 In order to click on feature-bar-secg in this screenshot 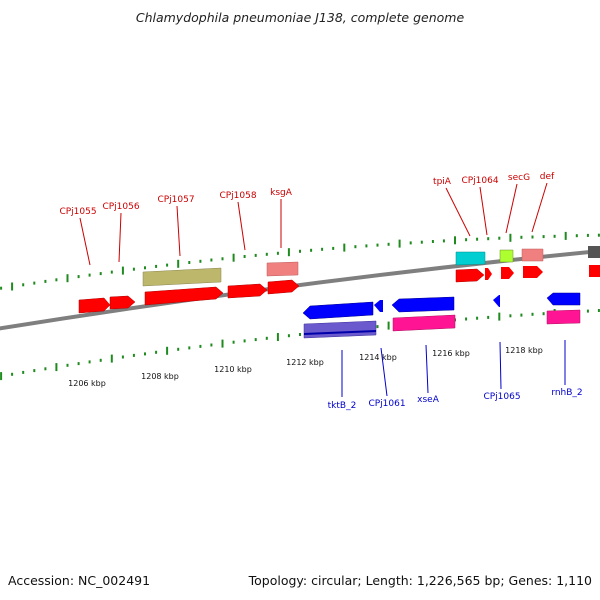, I will do `click(506, 256)`.